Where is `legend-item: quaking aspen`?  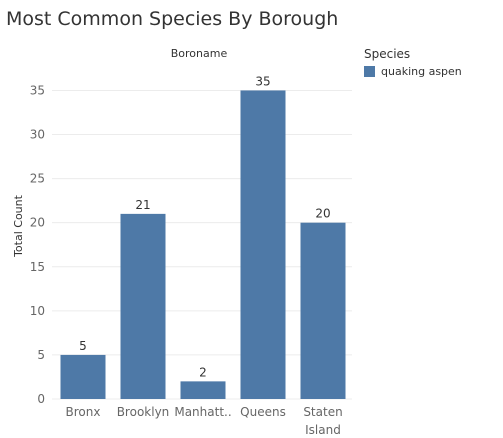
legend-item: quaking aspen is located at coordinates (413, 71).